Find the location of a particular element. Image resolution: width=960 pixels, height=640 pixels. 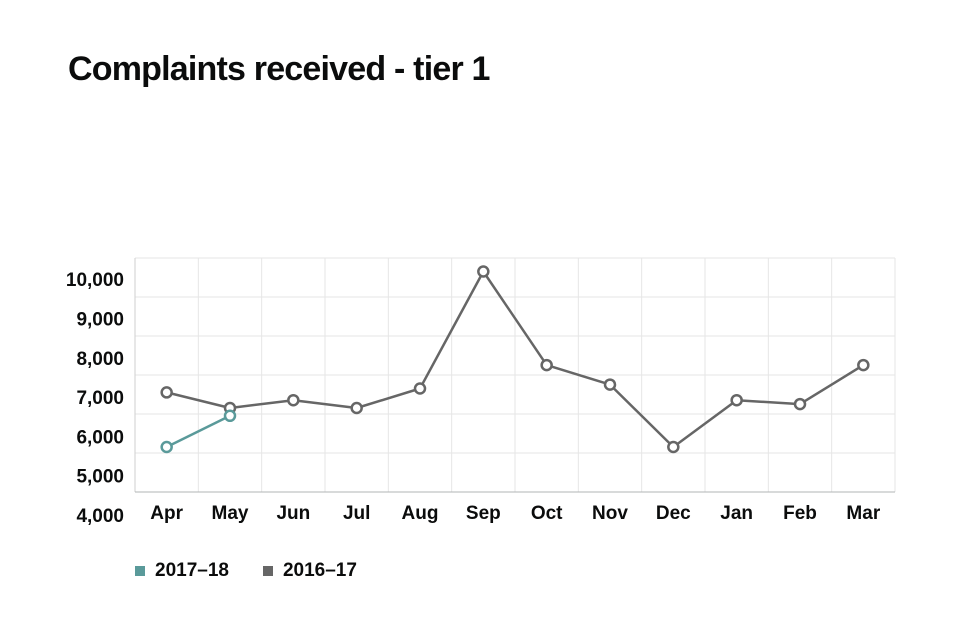

y-tick-label: 10,000 is located at coordinates (95, 280).